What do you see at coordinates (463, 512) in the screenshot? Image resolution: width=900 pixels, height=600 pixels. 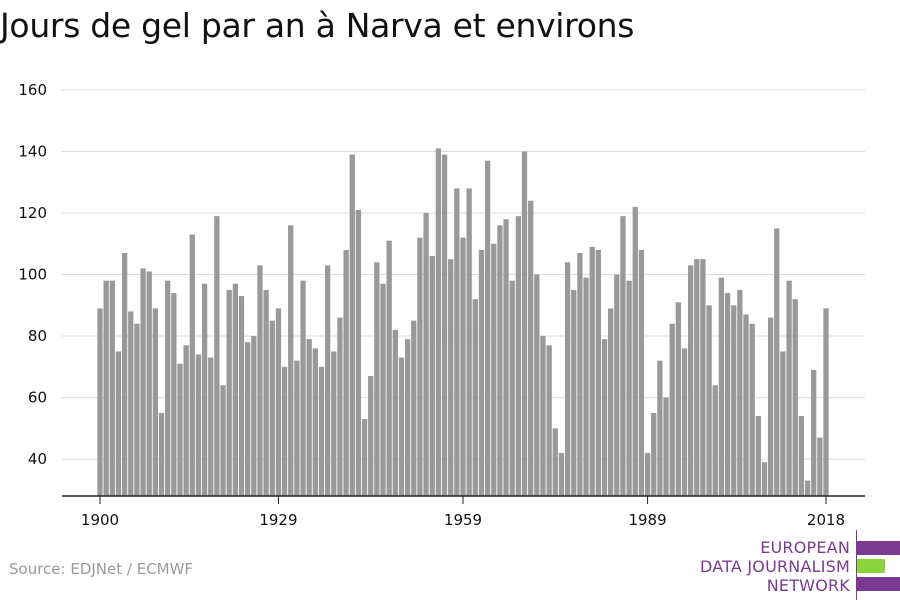 I see `x-axis: 1900 1929 1959 1989 2018` at bounding box center [463, 512].